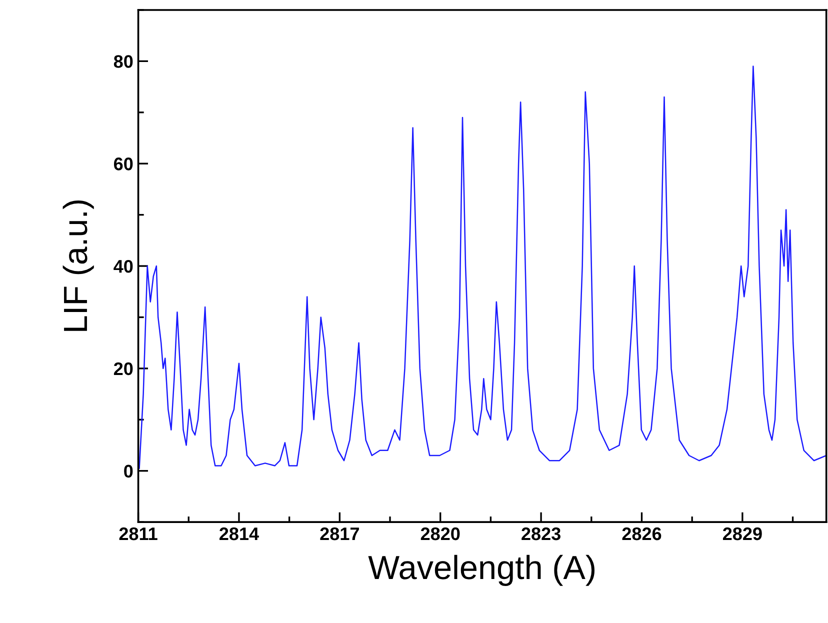  I want to click on x-tick-label: 2829, so click(742, 533).